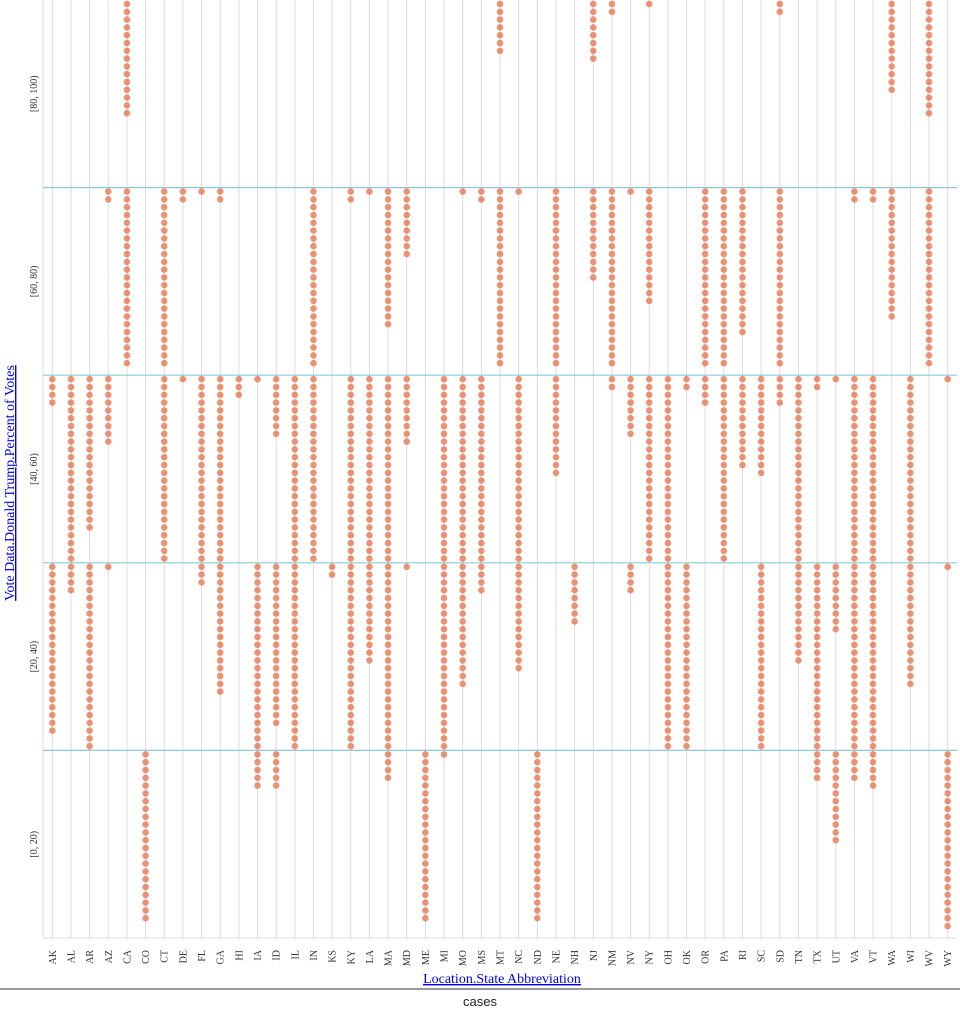  Describe the element at coordinates (34, 469) in the screenshot. I see `y-tick-label: [40, 60)` at that location.